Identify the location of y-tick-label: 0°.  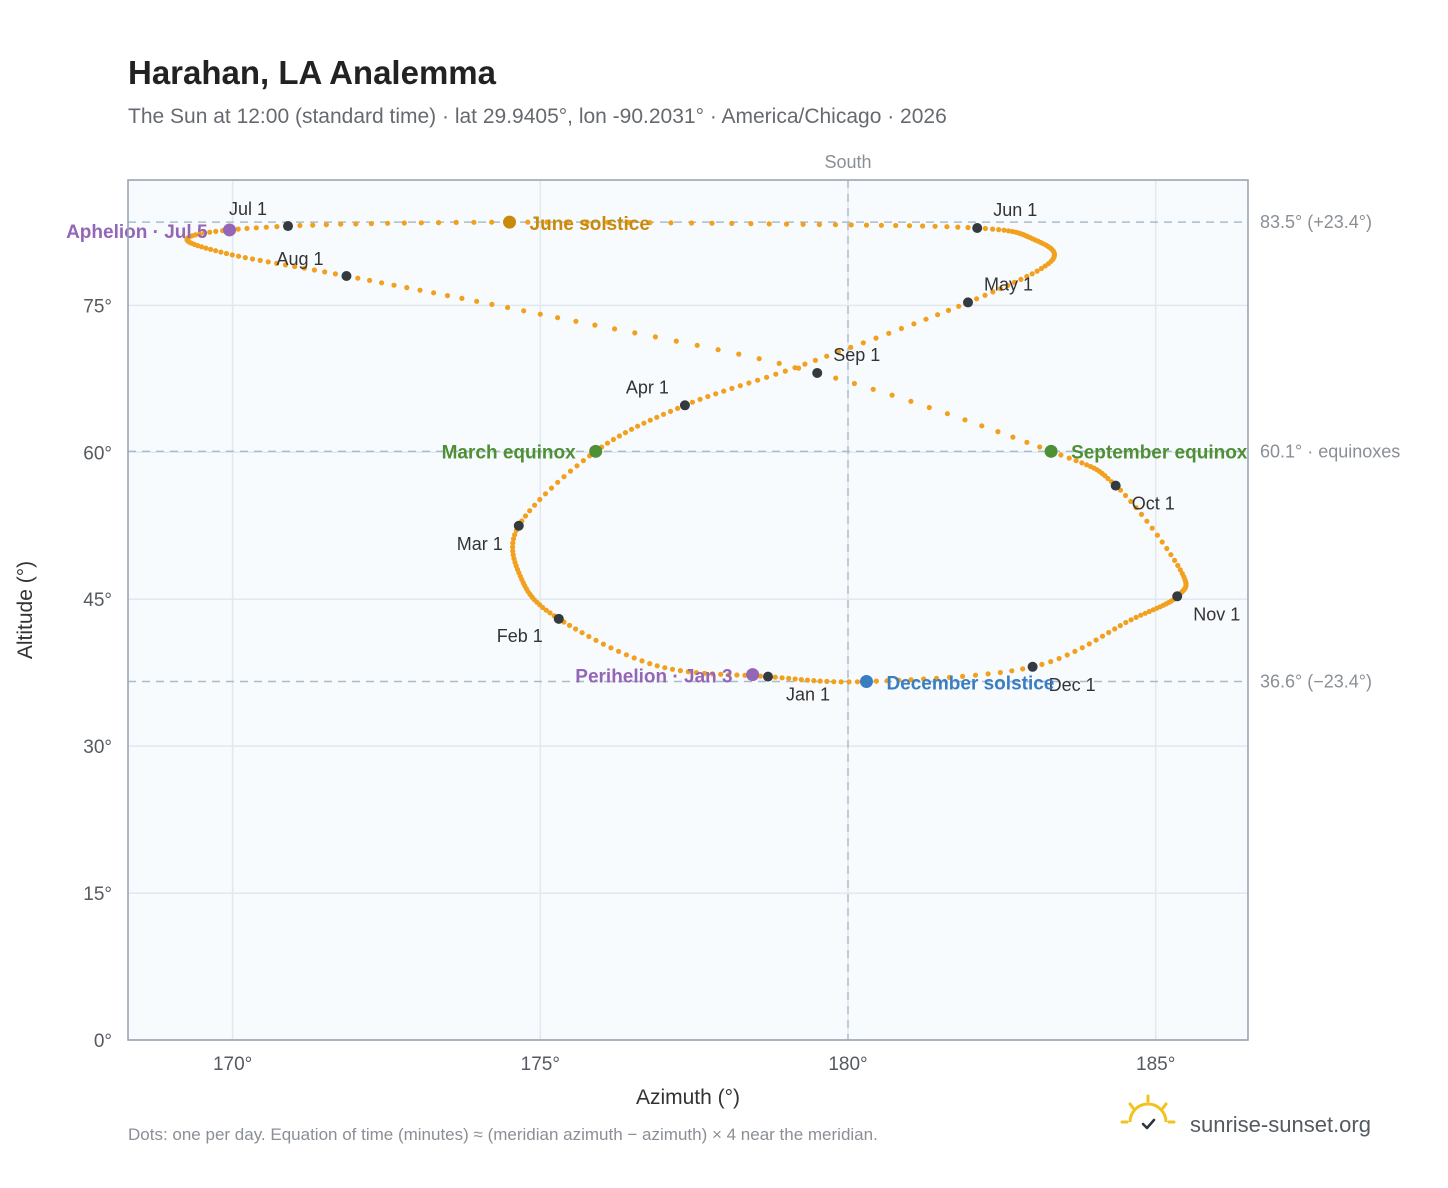
(103, 1041).